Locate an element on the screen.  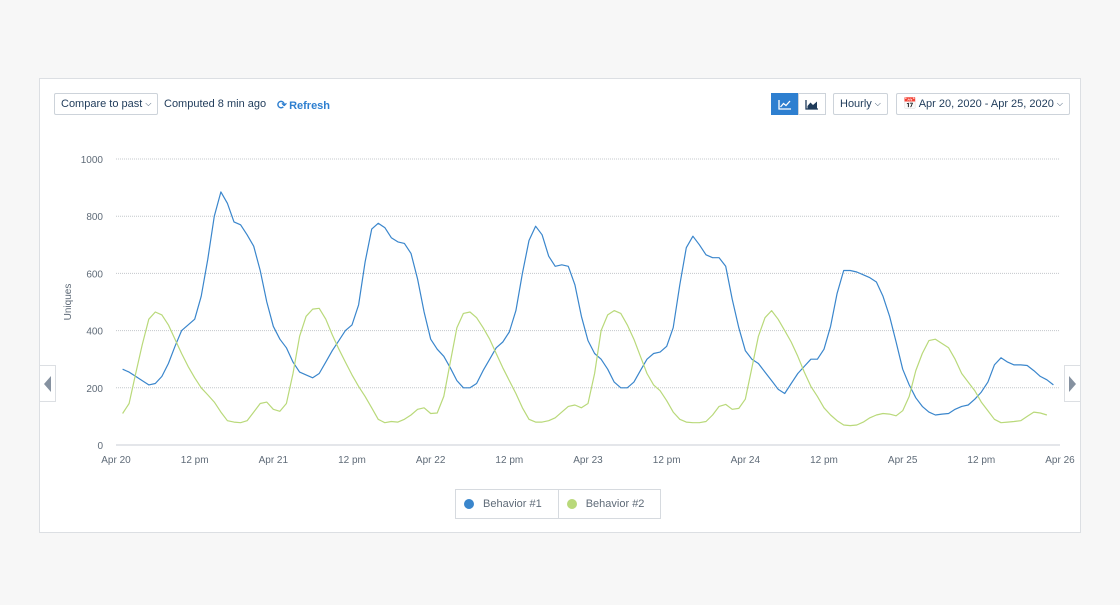
line-chart-icon is located at coordinates (784, 104).